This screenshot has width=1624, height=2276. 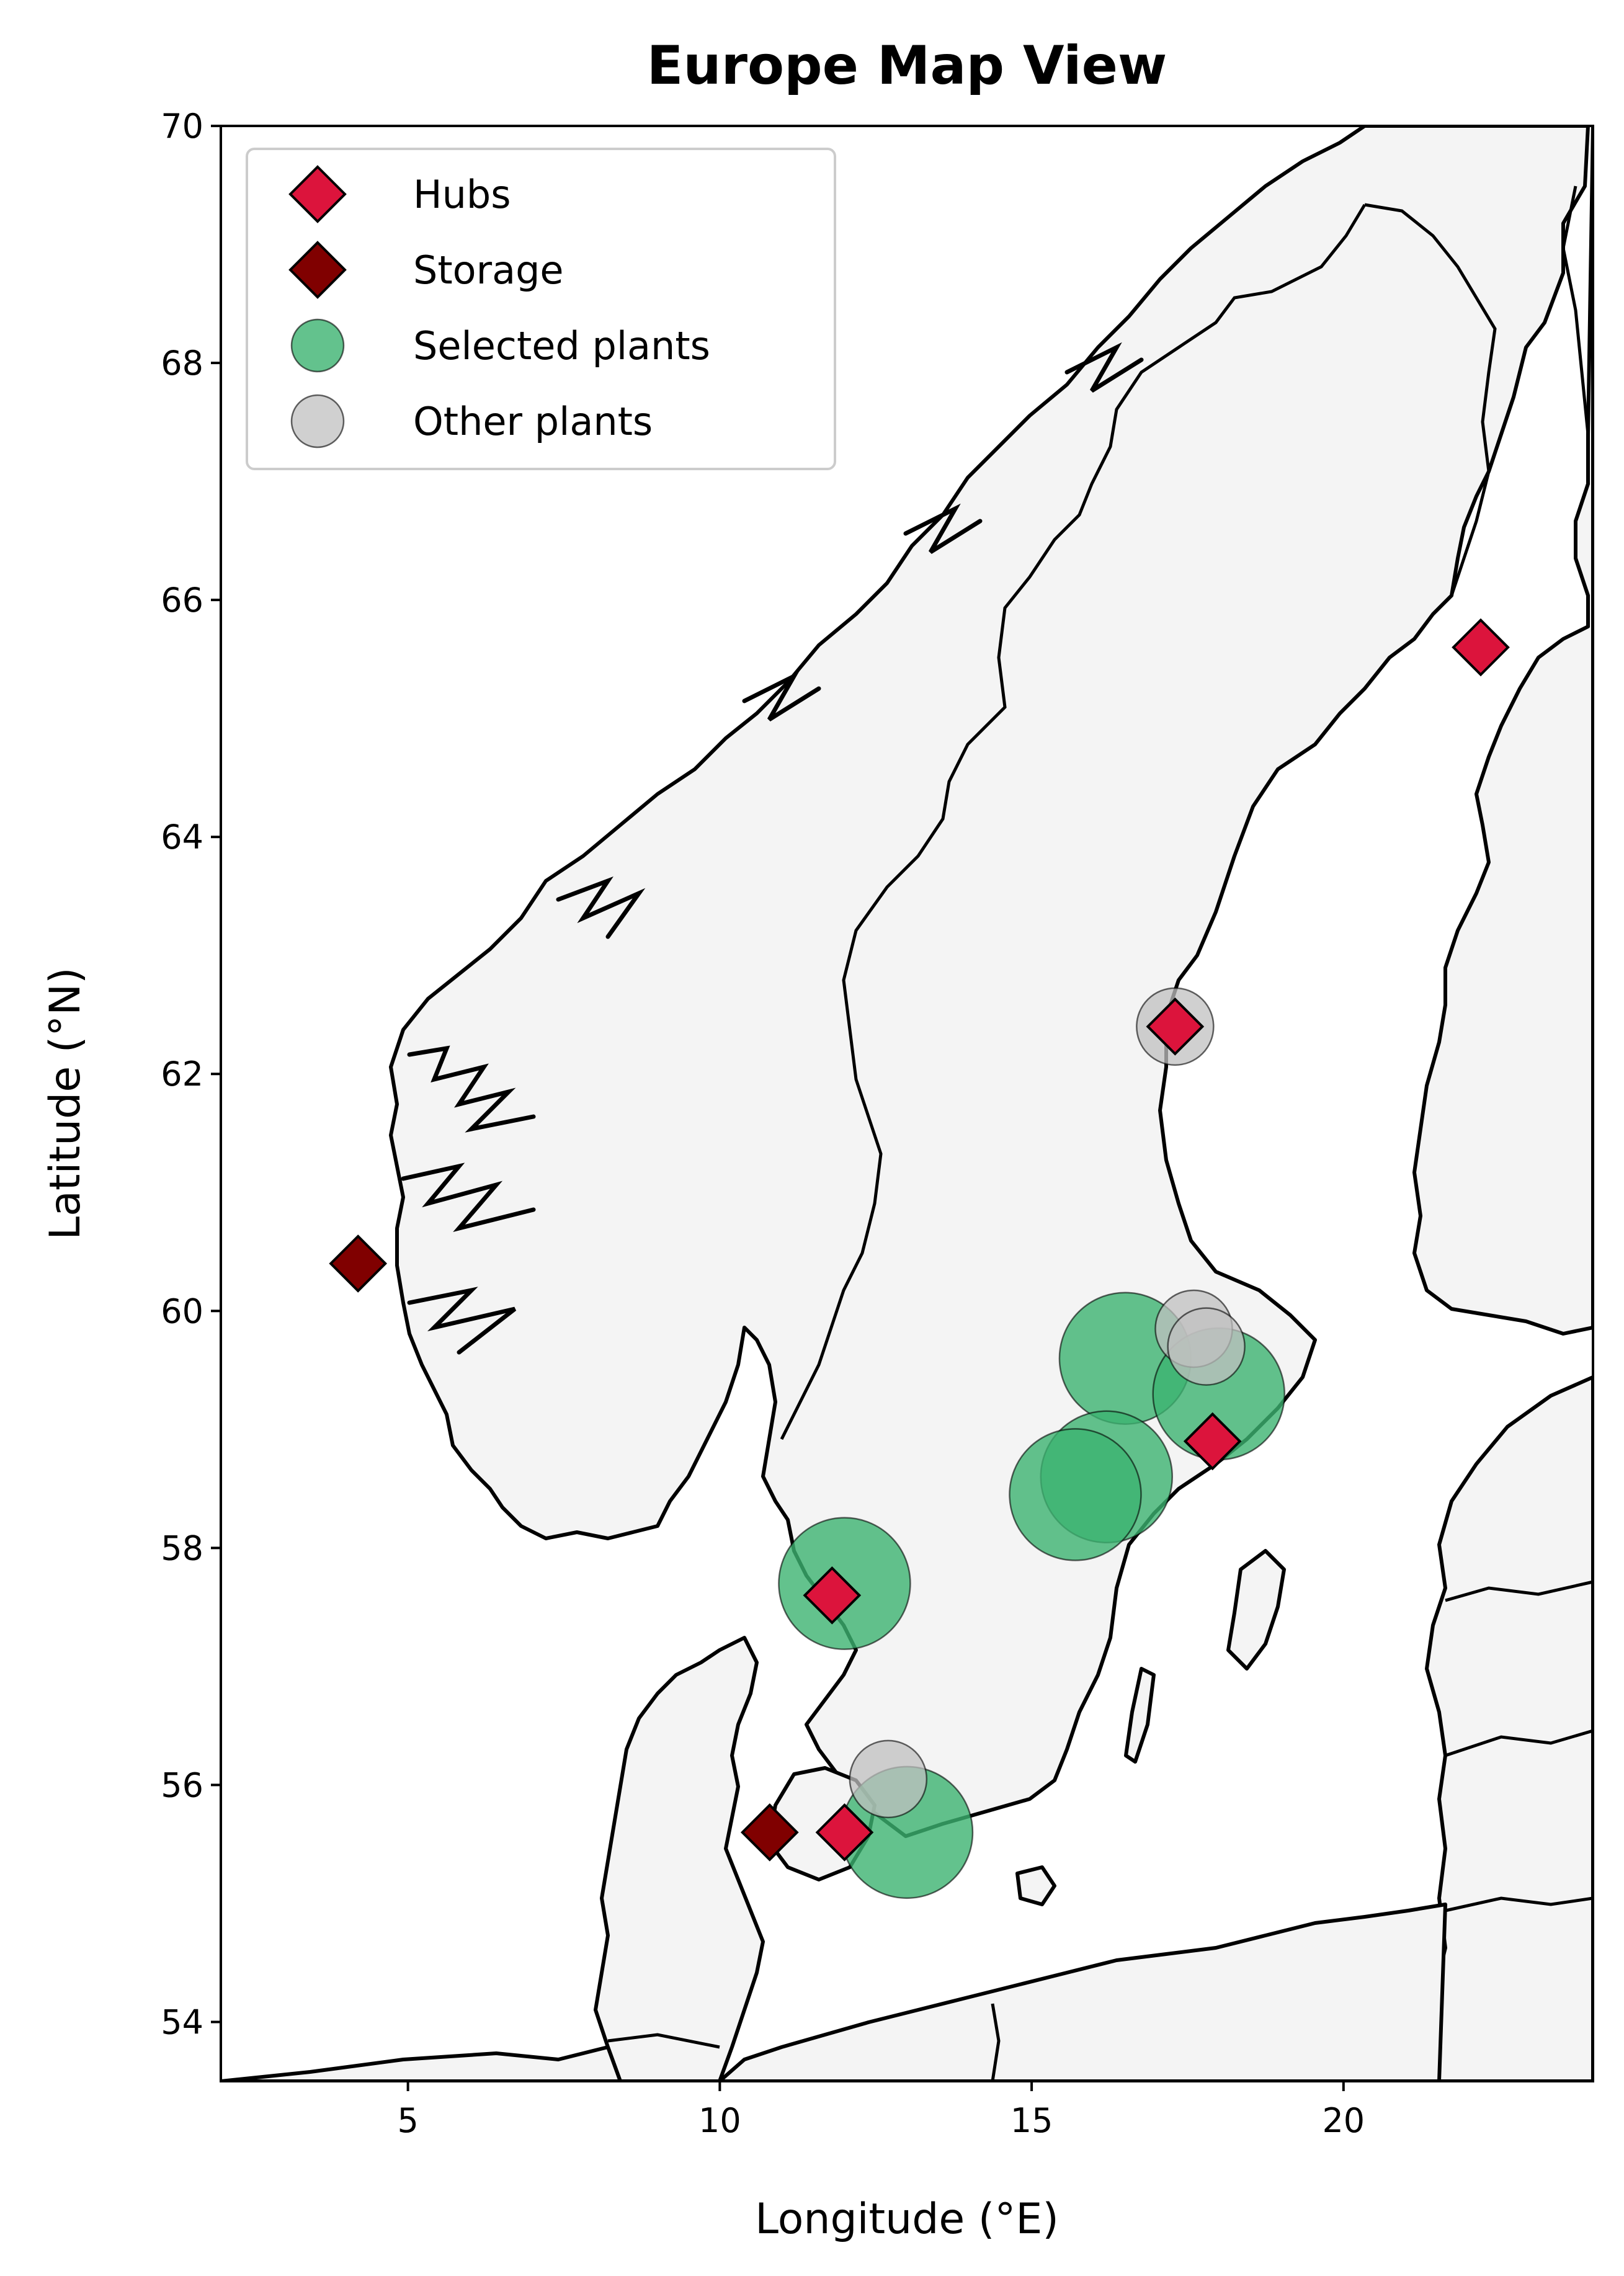 What do you see at coordinates (561, 346) in the screenshot?
I see `legend-label-selected-plants: Selected plants` at bounding box center [561, 346].